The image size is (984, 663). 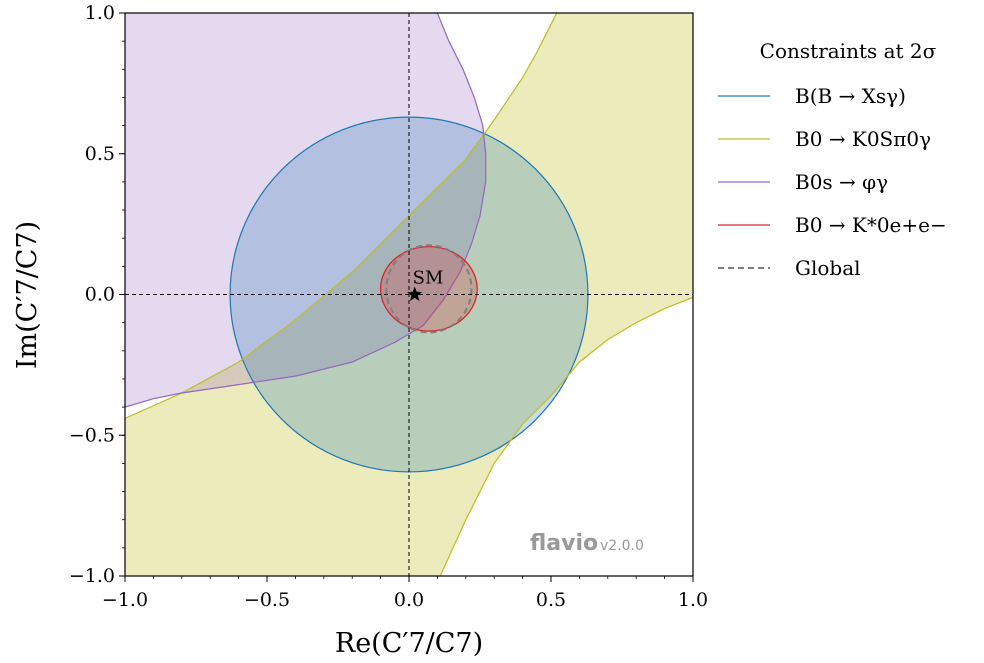 I want to click on x-tick-label: 1.0, so click(x=693, y=600).